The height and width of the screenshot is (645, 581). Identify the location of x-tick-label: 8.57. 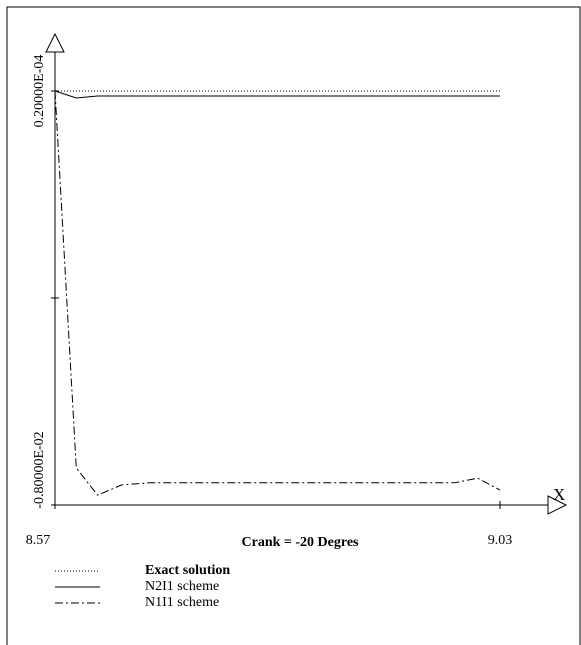
(38, 540).